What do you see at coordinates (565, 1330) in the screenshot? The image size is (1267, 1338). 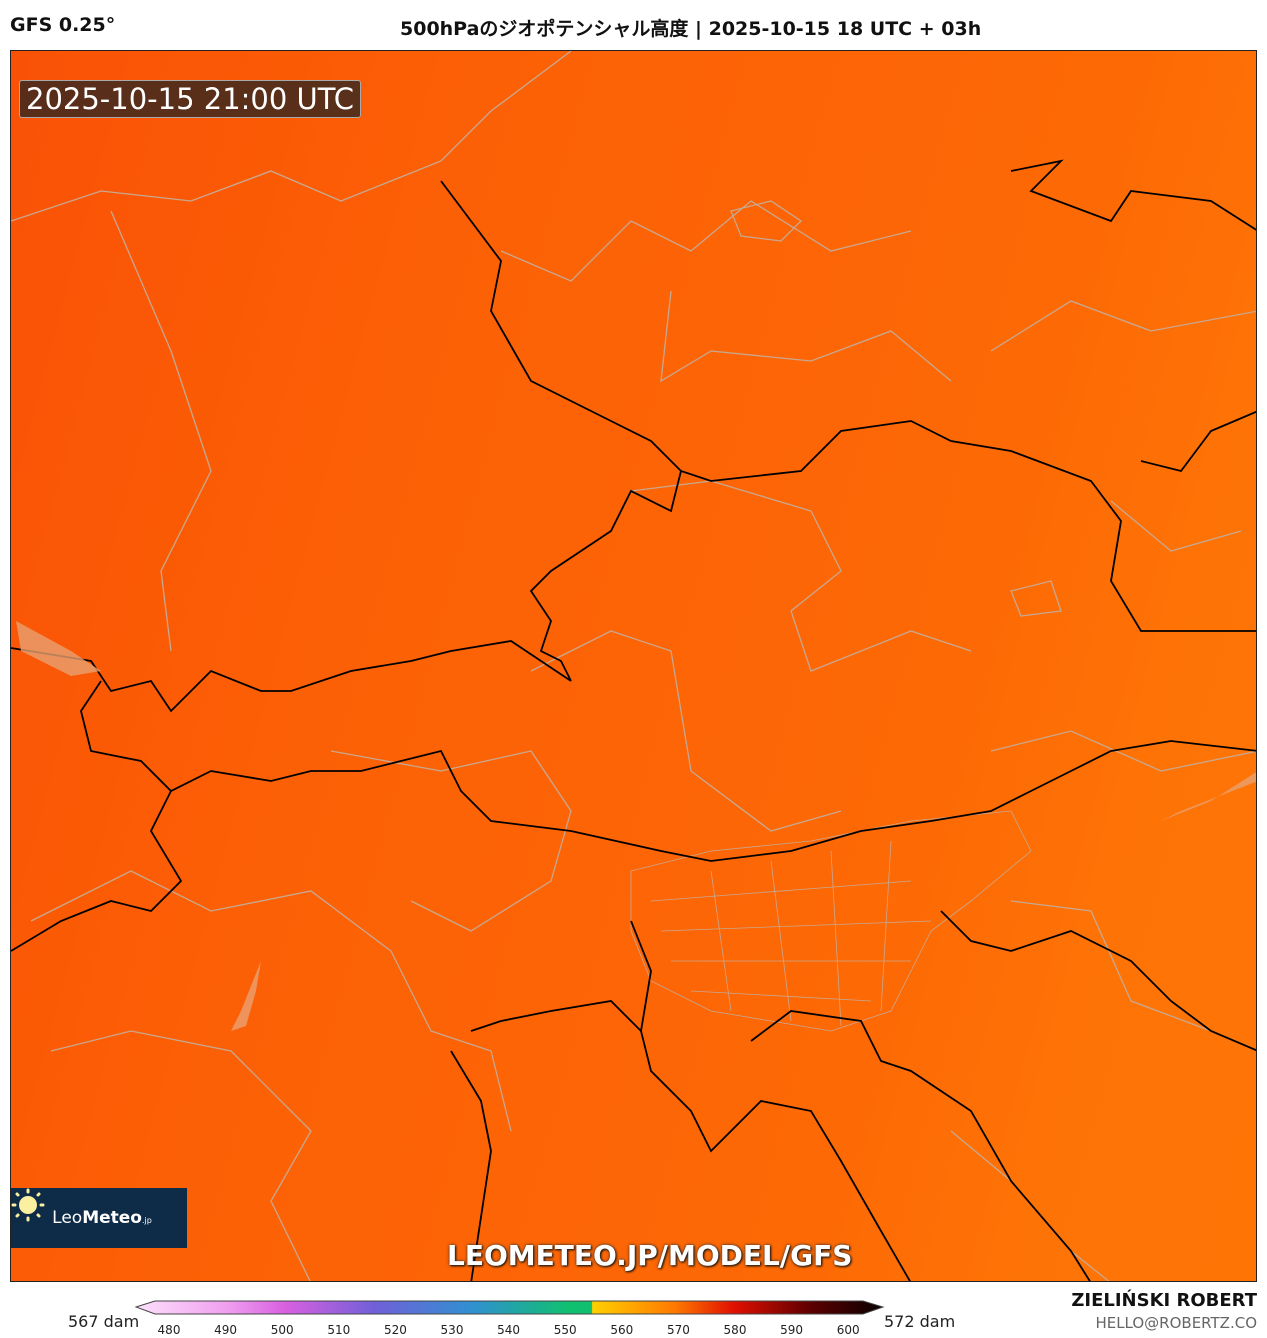 I see `colorbar-tick-label: 550` at bounding box center [565, 1330].